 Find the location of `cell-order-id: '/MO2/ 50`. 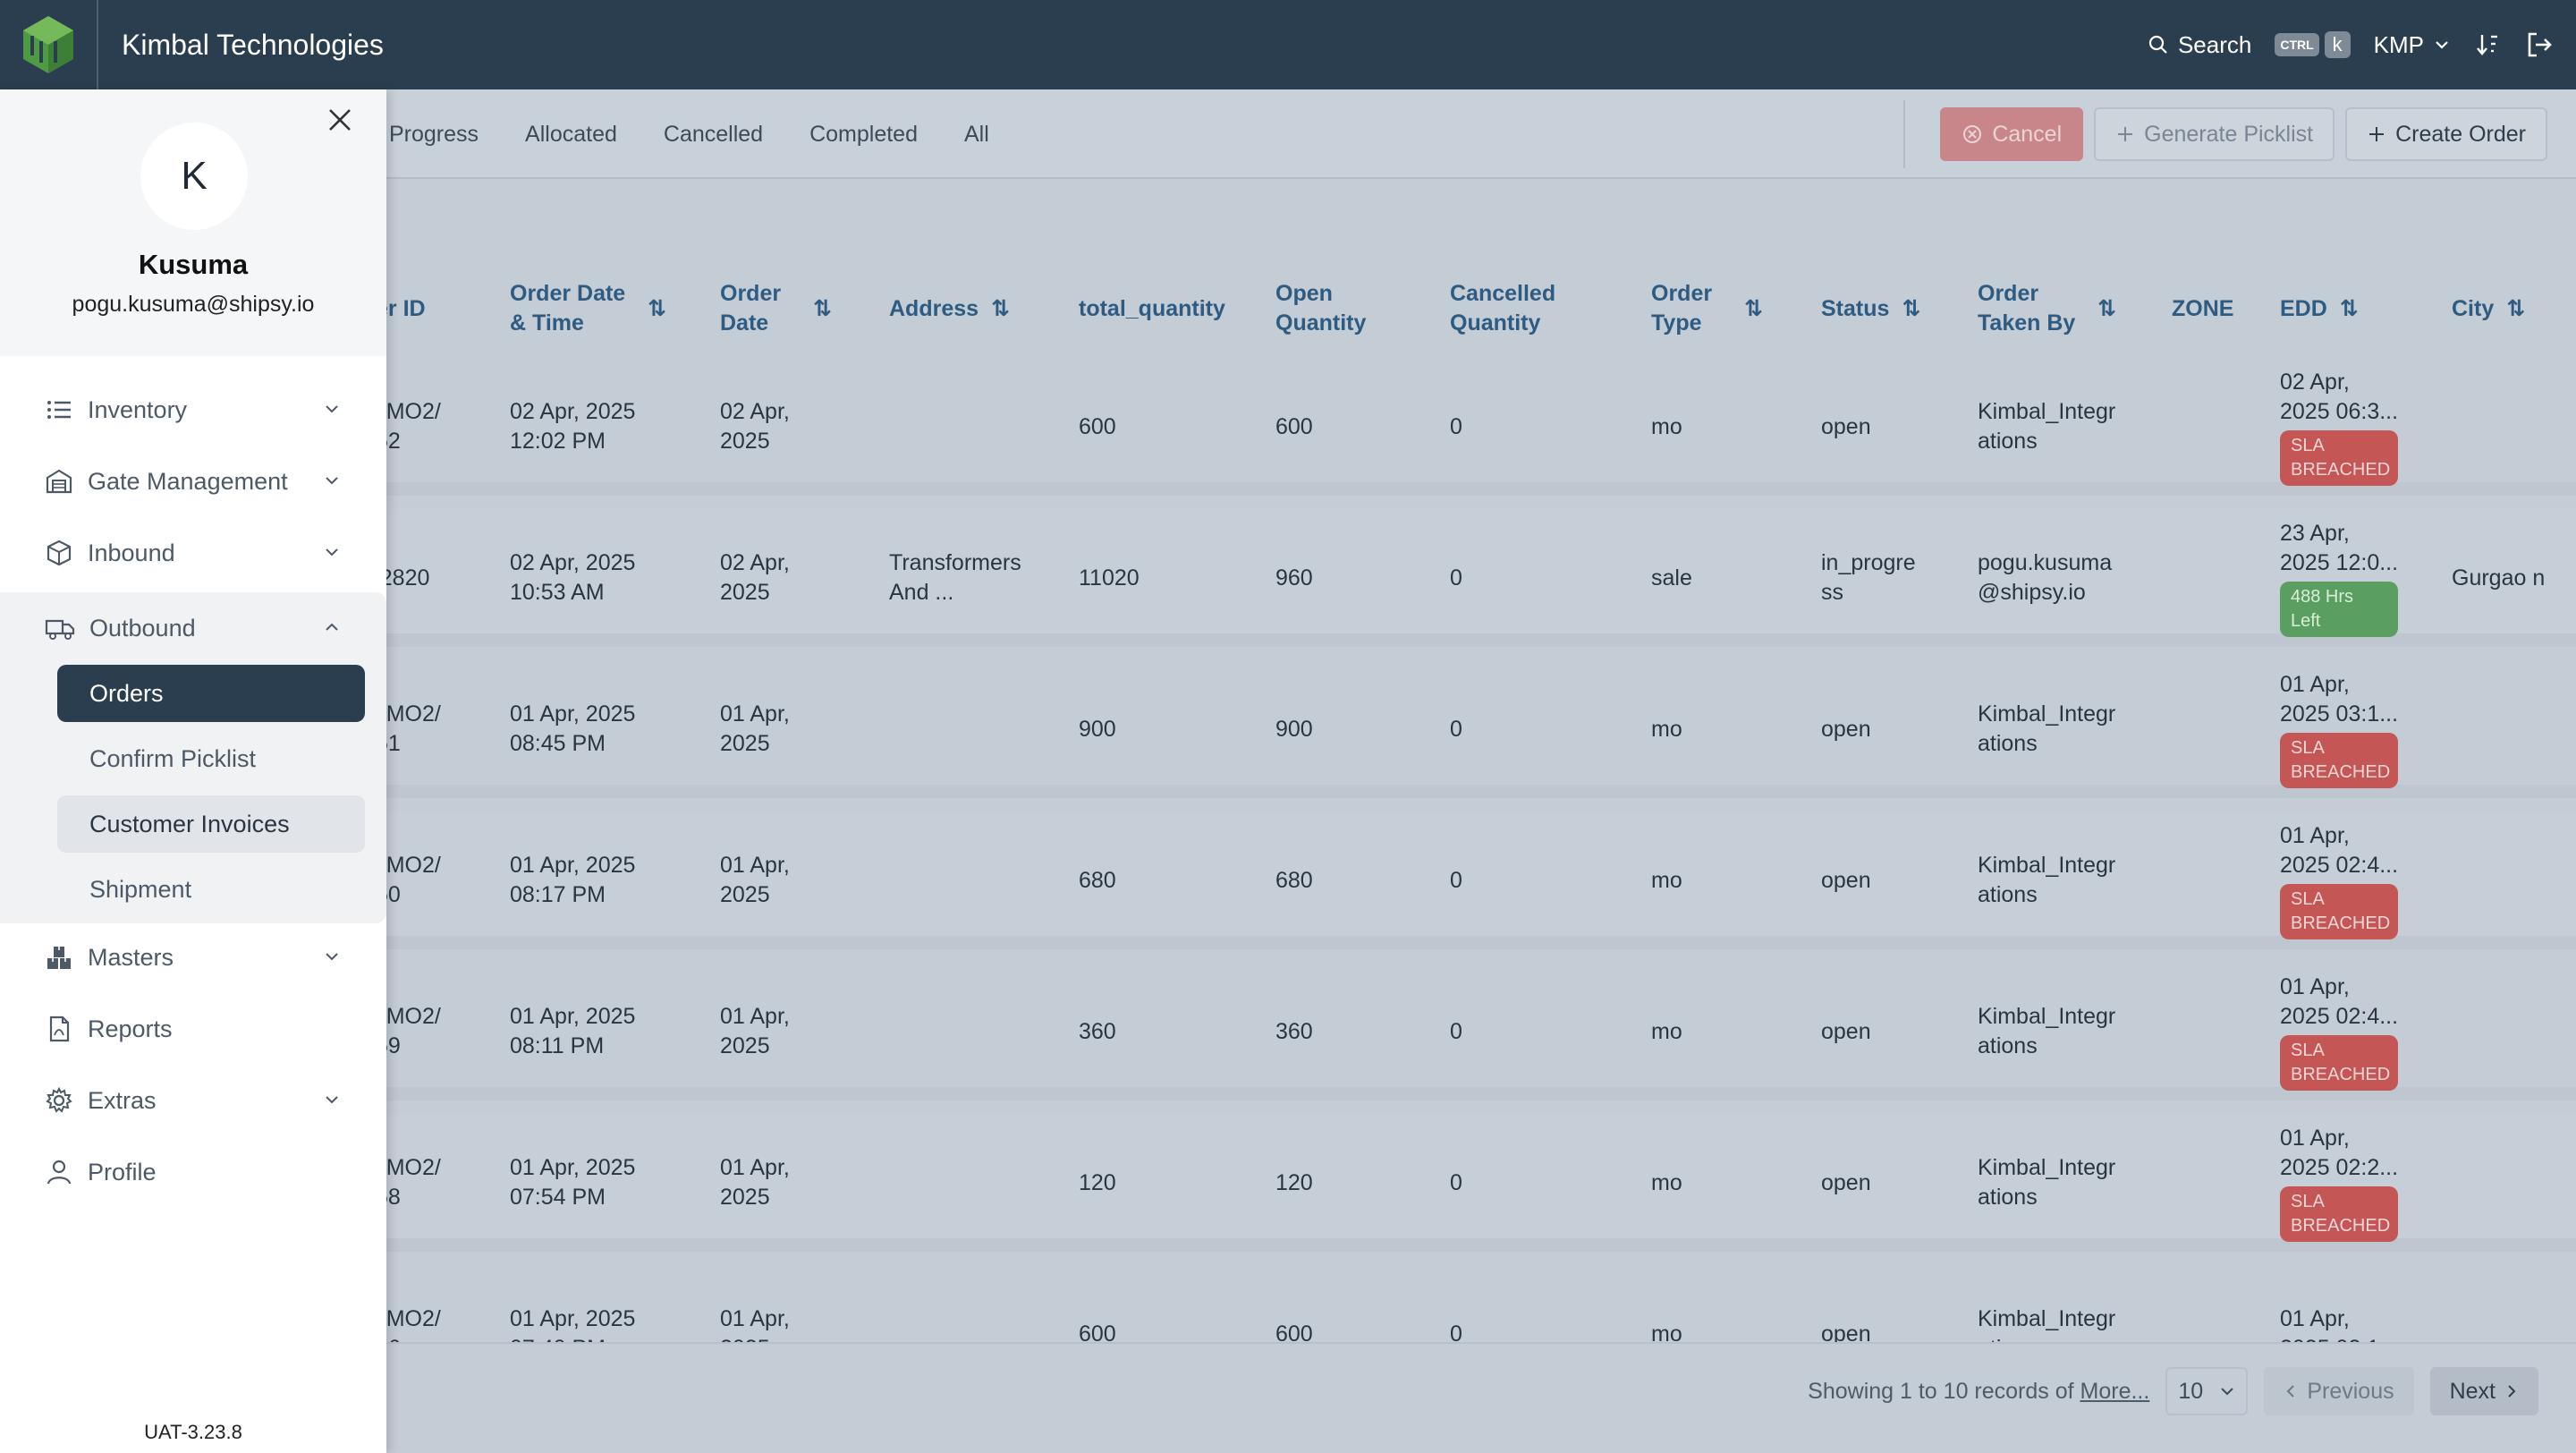

cell-order-id: '/MO2/ 50 is located at coordinates (408, 880).